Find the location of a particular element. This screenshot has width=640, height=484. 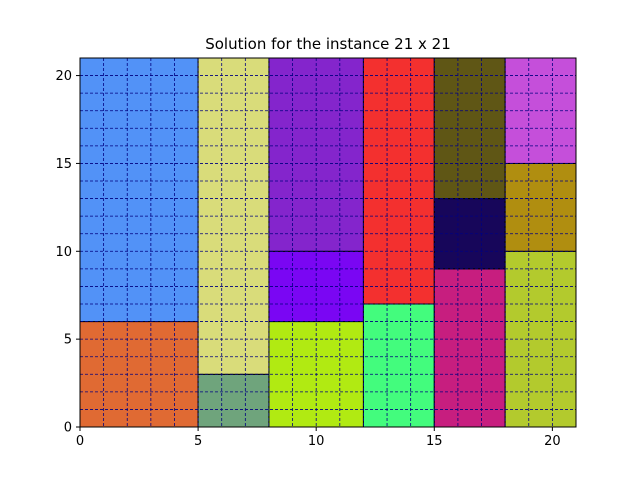

x-tick-label: 5 is located at coordinates (198, 441).